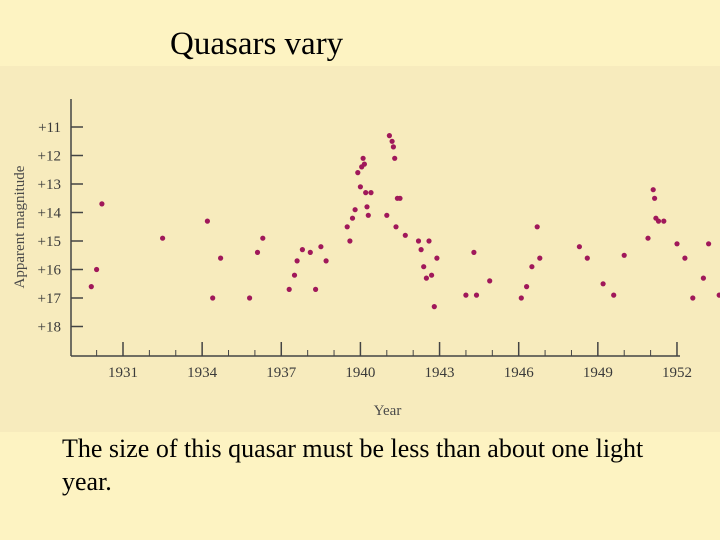  I want to click on y-tick-label: +18, so click(49, 328).